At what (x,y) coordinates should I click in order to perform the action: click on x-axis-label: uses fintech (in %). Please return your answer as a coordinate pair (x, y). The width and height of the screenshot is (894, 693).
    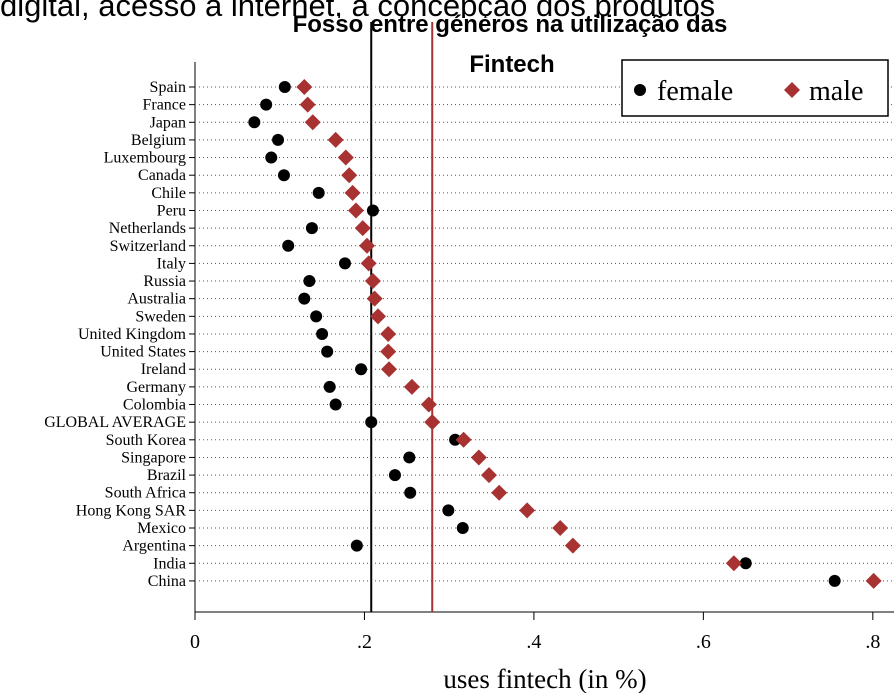
    Looking at the image, I should click on (544, 678).